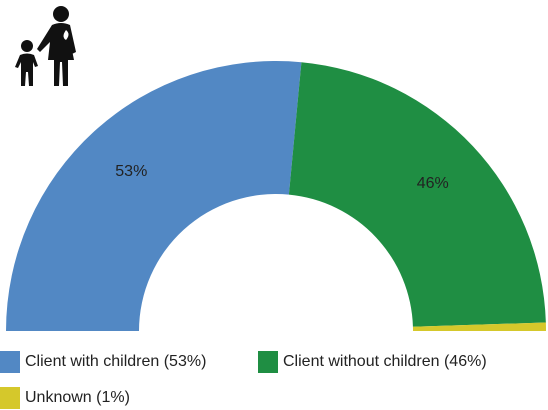  I want to click on legend-label: Client with children (53%), so click(115, 361).